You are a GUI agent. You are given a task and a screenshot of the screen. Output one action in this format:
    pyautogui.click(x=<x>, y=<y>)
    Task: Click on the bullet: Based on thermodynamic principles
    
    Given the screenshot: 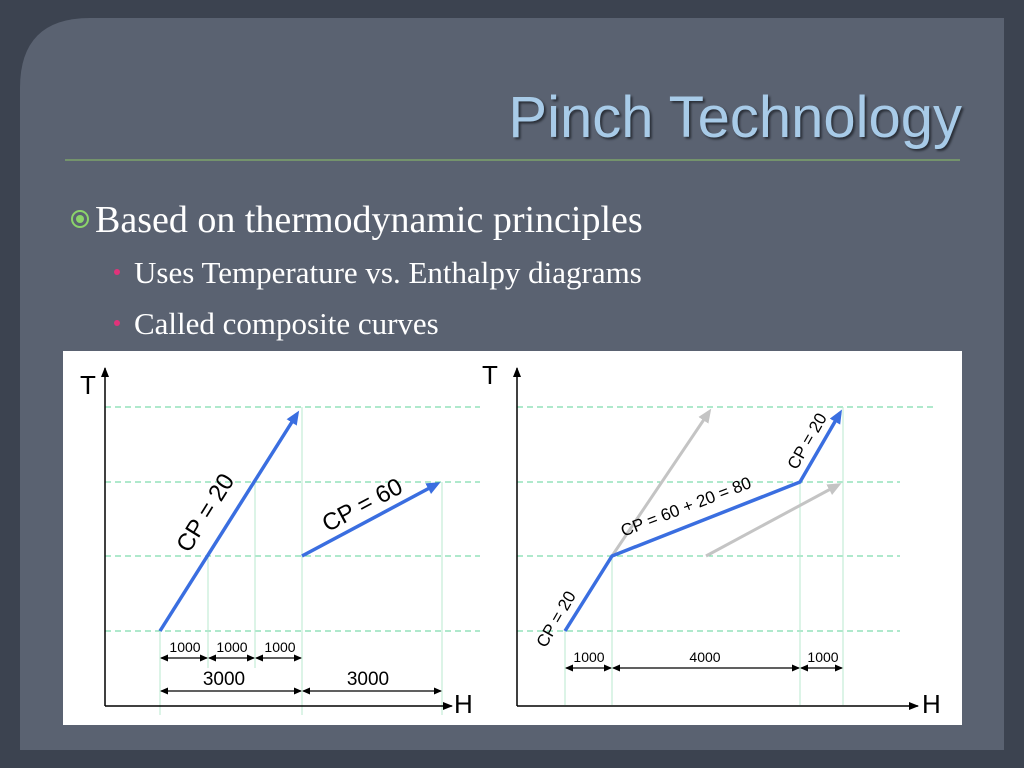 What is the action you would take?
    pyautogui.click(x=369, y=220)
    